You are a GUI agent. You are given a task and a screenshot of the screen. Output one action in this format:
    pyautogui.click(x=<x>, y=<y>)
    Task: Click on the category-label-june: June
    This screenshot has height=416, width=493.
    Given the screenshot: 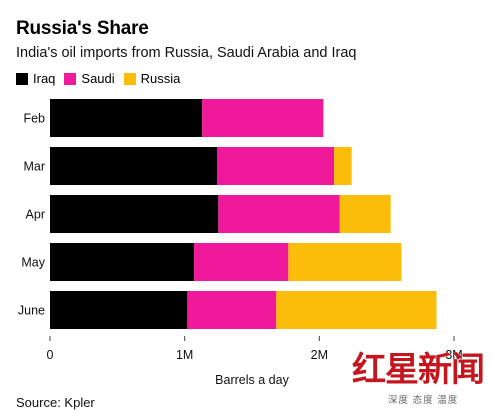 What is the action you would take?
    pyautogui.click(x=31, y=311)
    